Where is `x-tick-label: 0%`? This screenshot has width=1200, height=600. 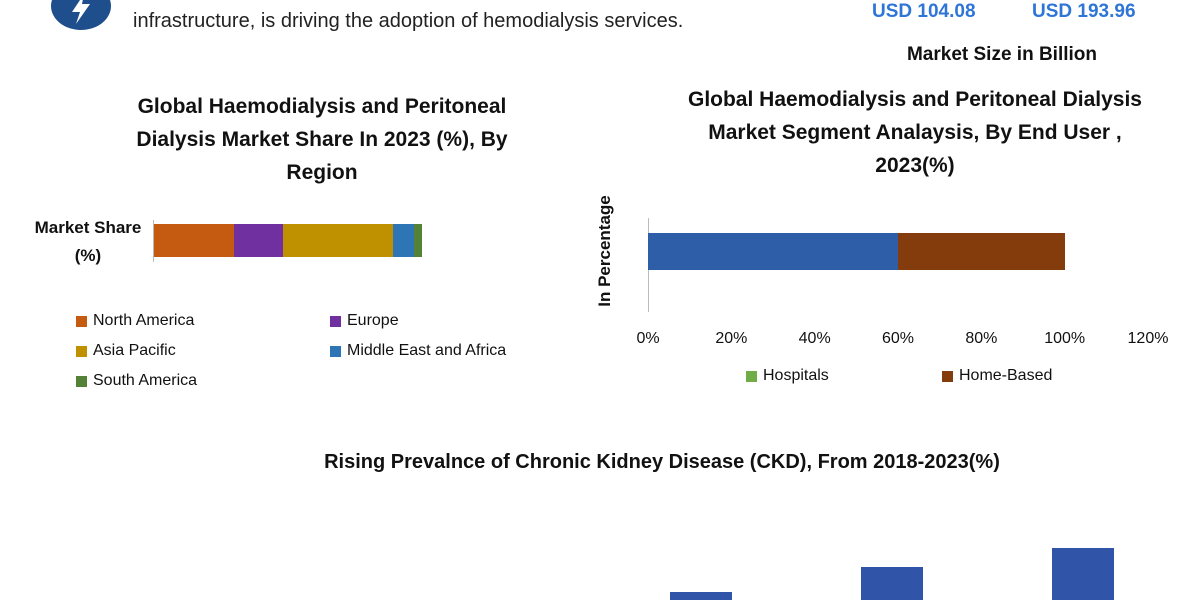
x-tick-label: 0% is located at coordinates (648, 338).